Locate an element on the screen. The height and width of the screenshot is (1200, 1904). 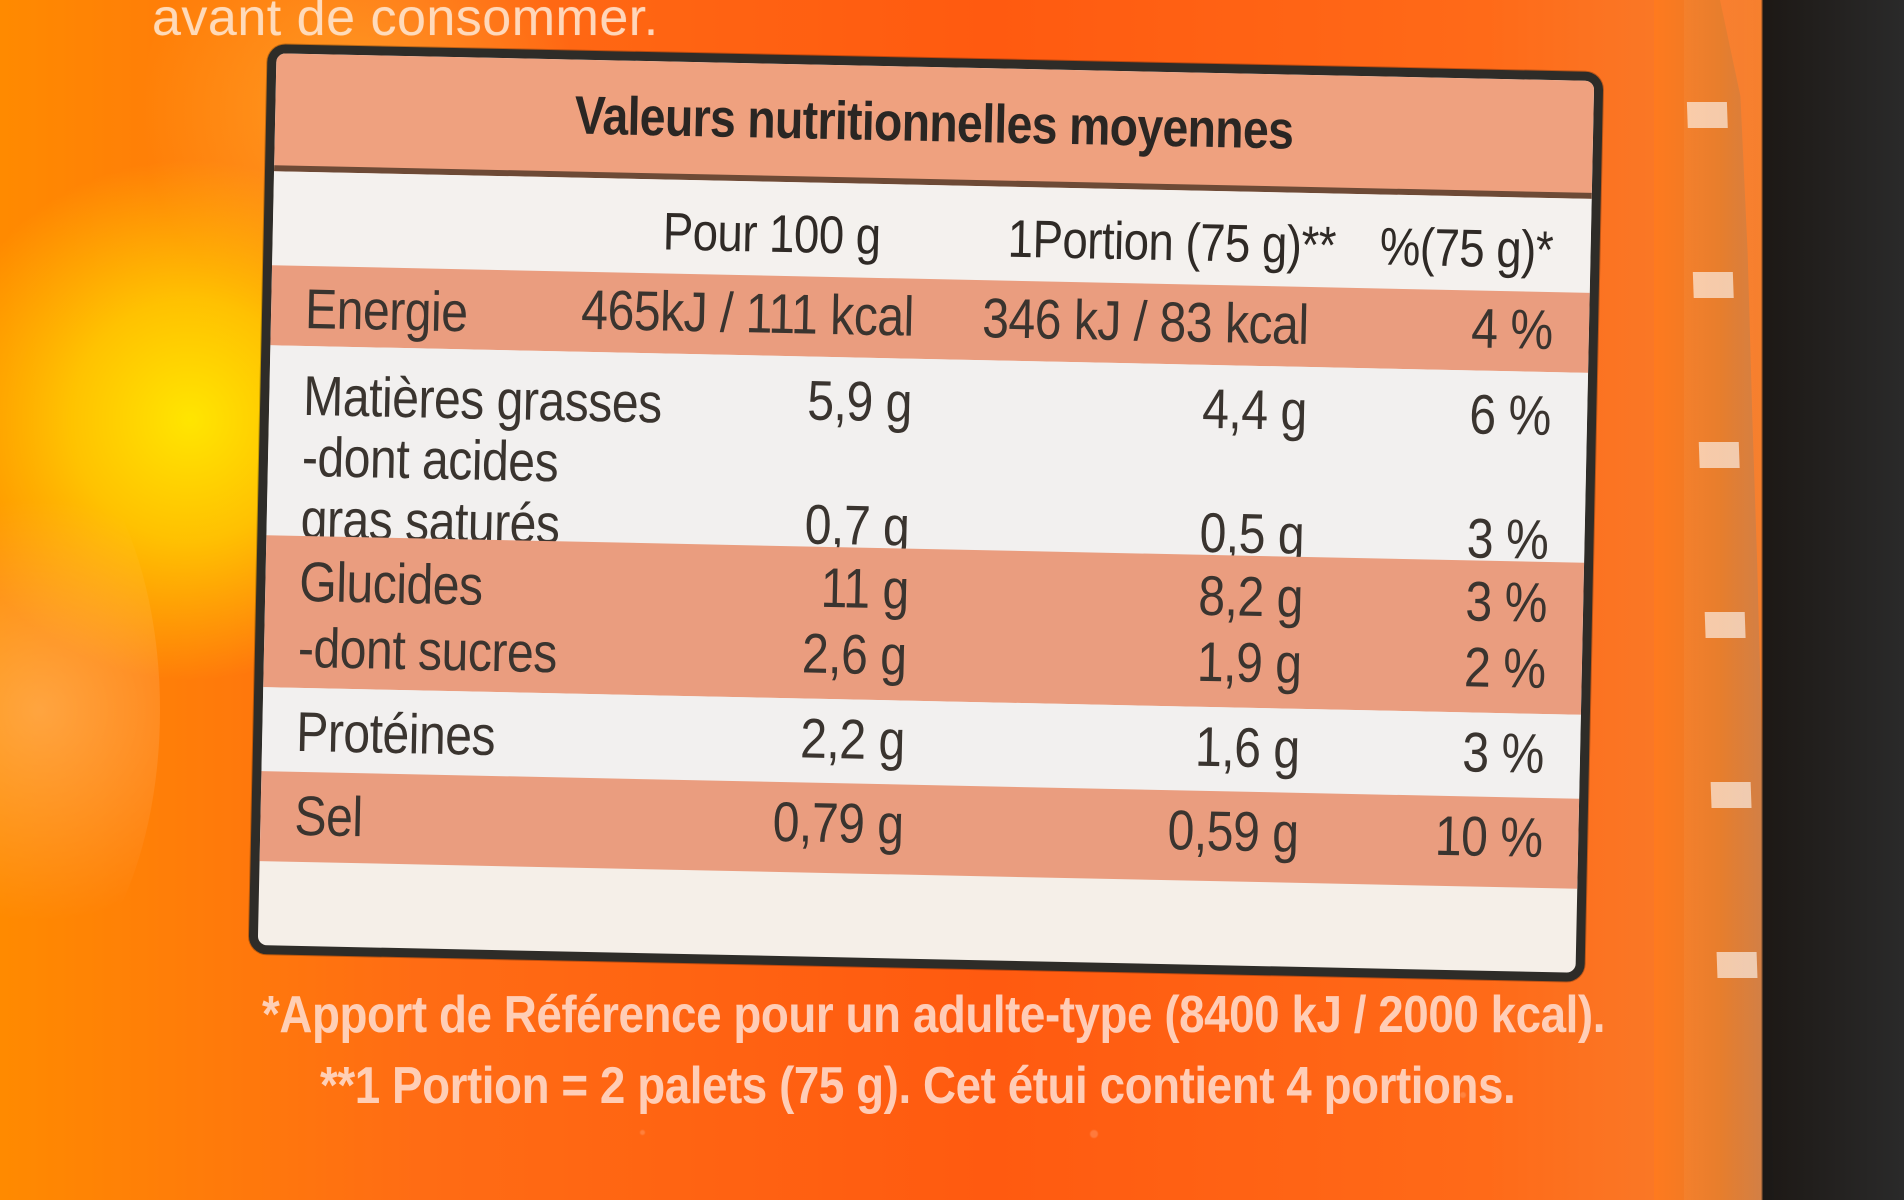
percent-header: %(75 g)* is located at coordinates (1466, 249).